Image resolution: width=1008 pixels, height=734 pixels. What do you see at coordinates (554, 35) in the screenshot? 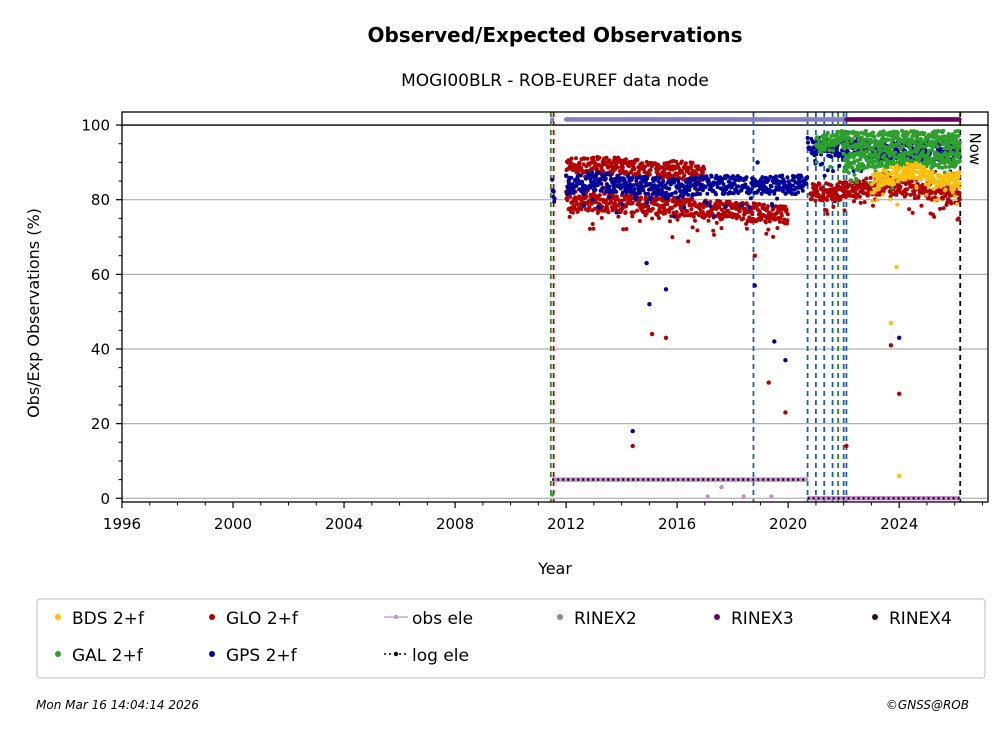
I see `chart-title: Observed/Expected Observations` at bounding box center [554, 35].